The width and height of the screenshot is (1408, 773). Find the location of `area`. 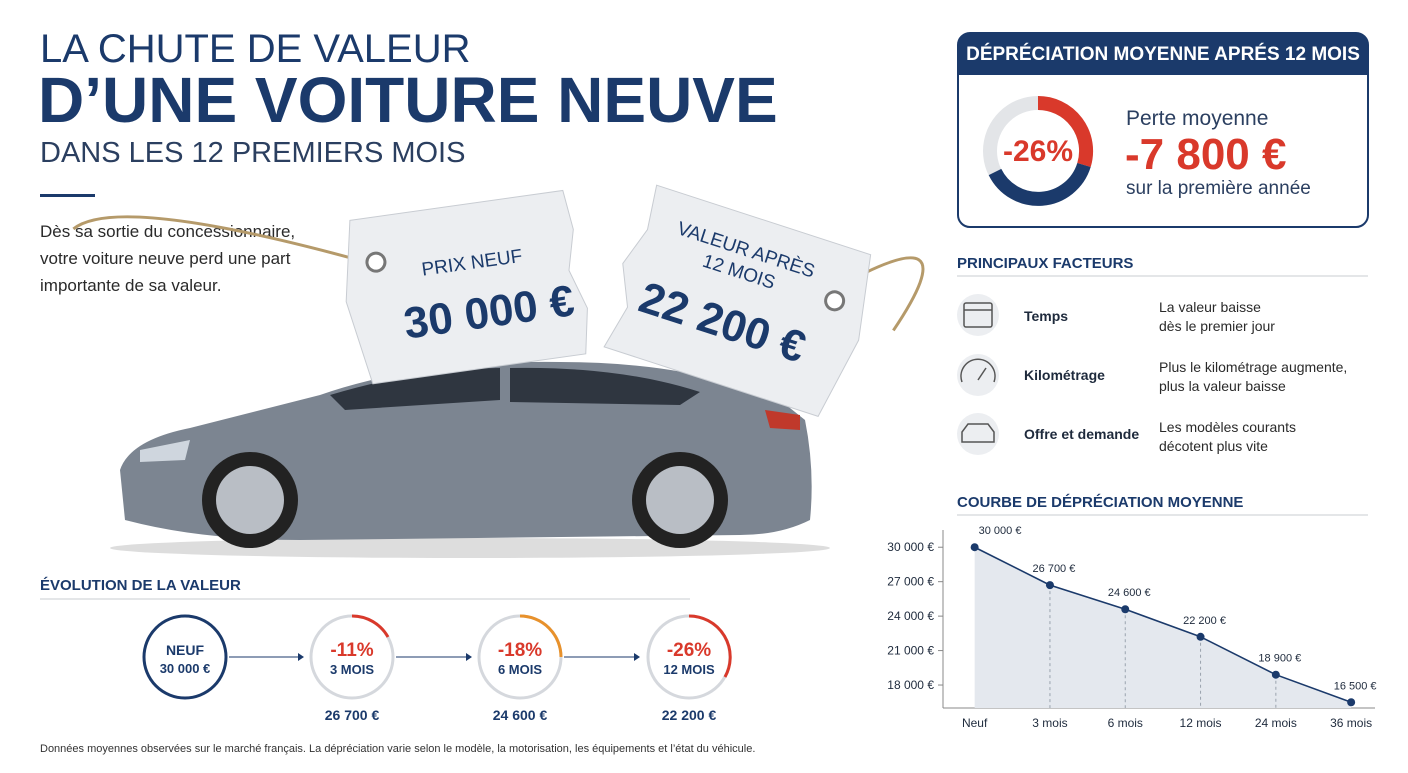

area is located at coordinates (1163, 627).